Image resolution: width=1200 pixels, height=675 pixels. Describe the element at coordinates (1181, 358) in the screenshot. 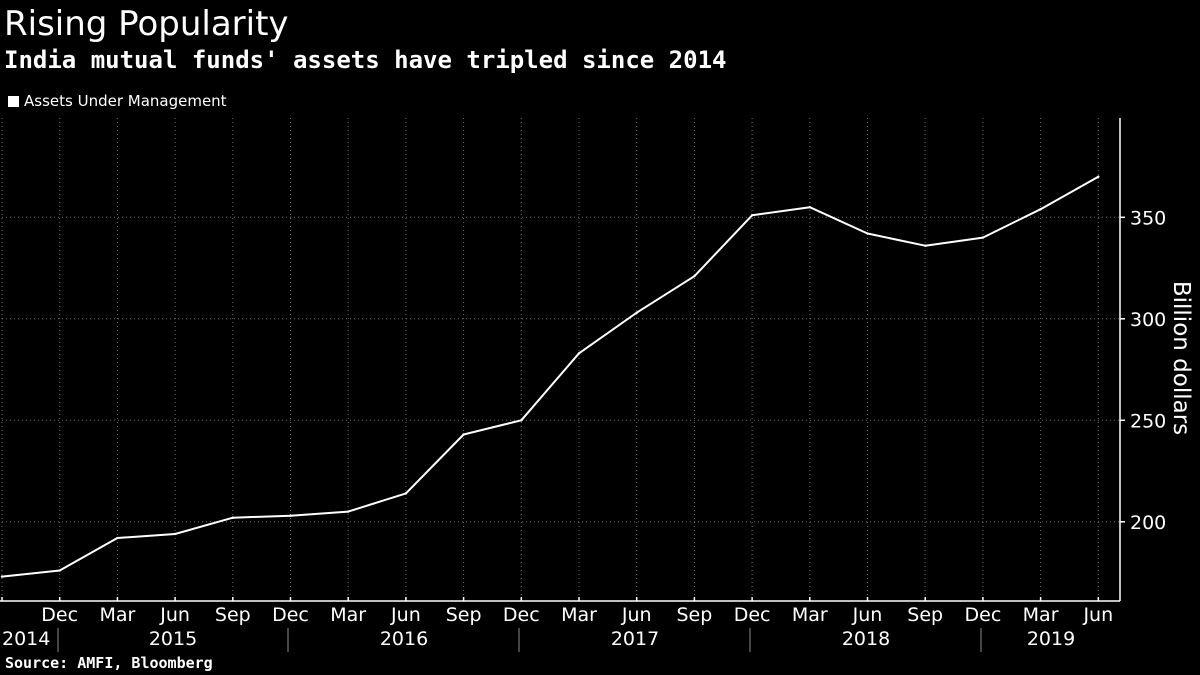

I see `y-axis-title: Billion dollars` at that location.